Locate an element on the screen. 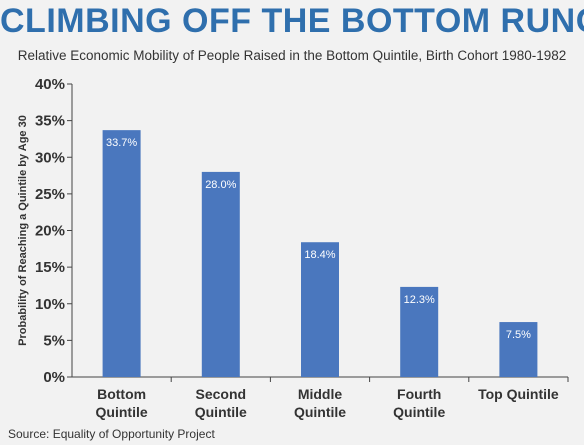 The width and height of the screenshot is (584, 445). data-label: 12.3% is located at coordinates (419, 300).